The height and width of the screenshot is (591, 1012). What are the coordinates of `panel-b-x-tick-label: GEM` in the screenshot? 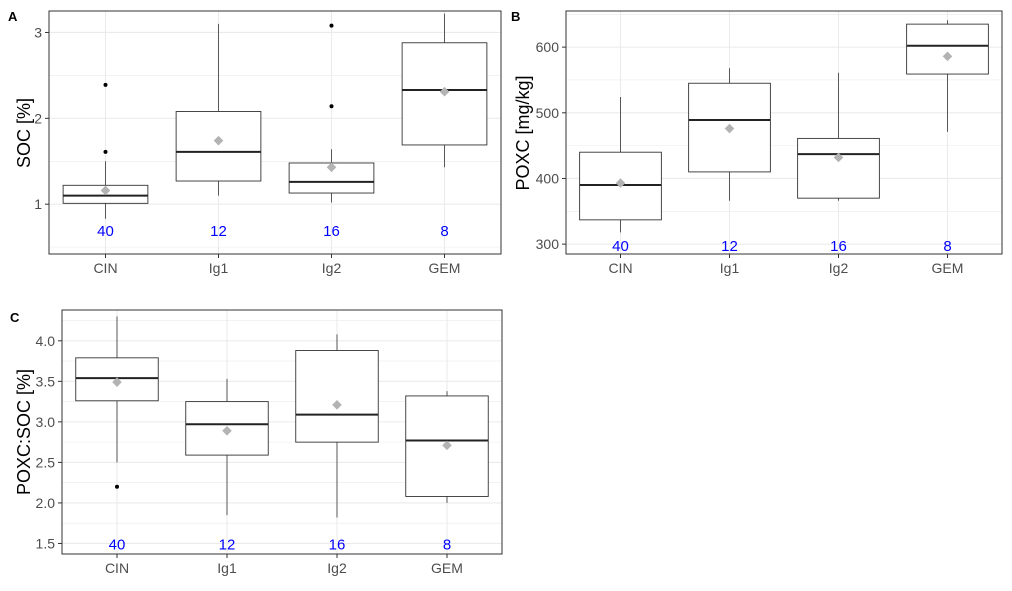 It's located at (948, 268).